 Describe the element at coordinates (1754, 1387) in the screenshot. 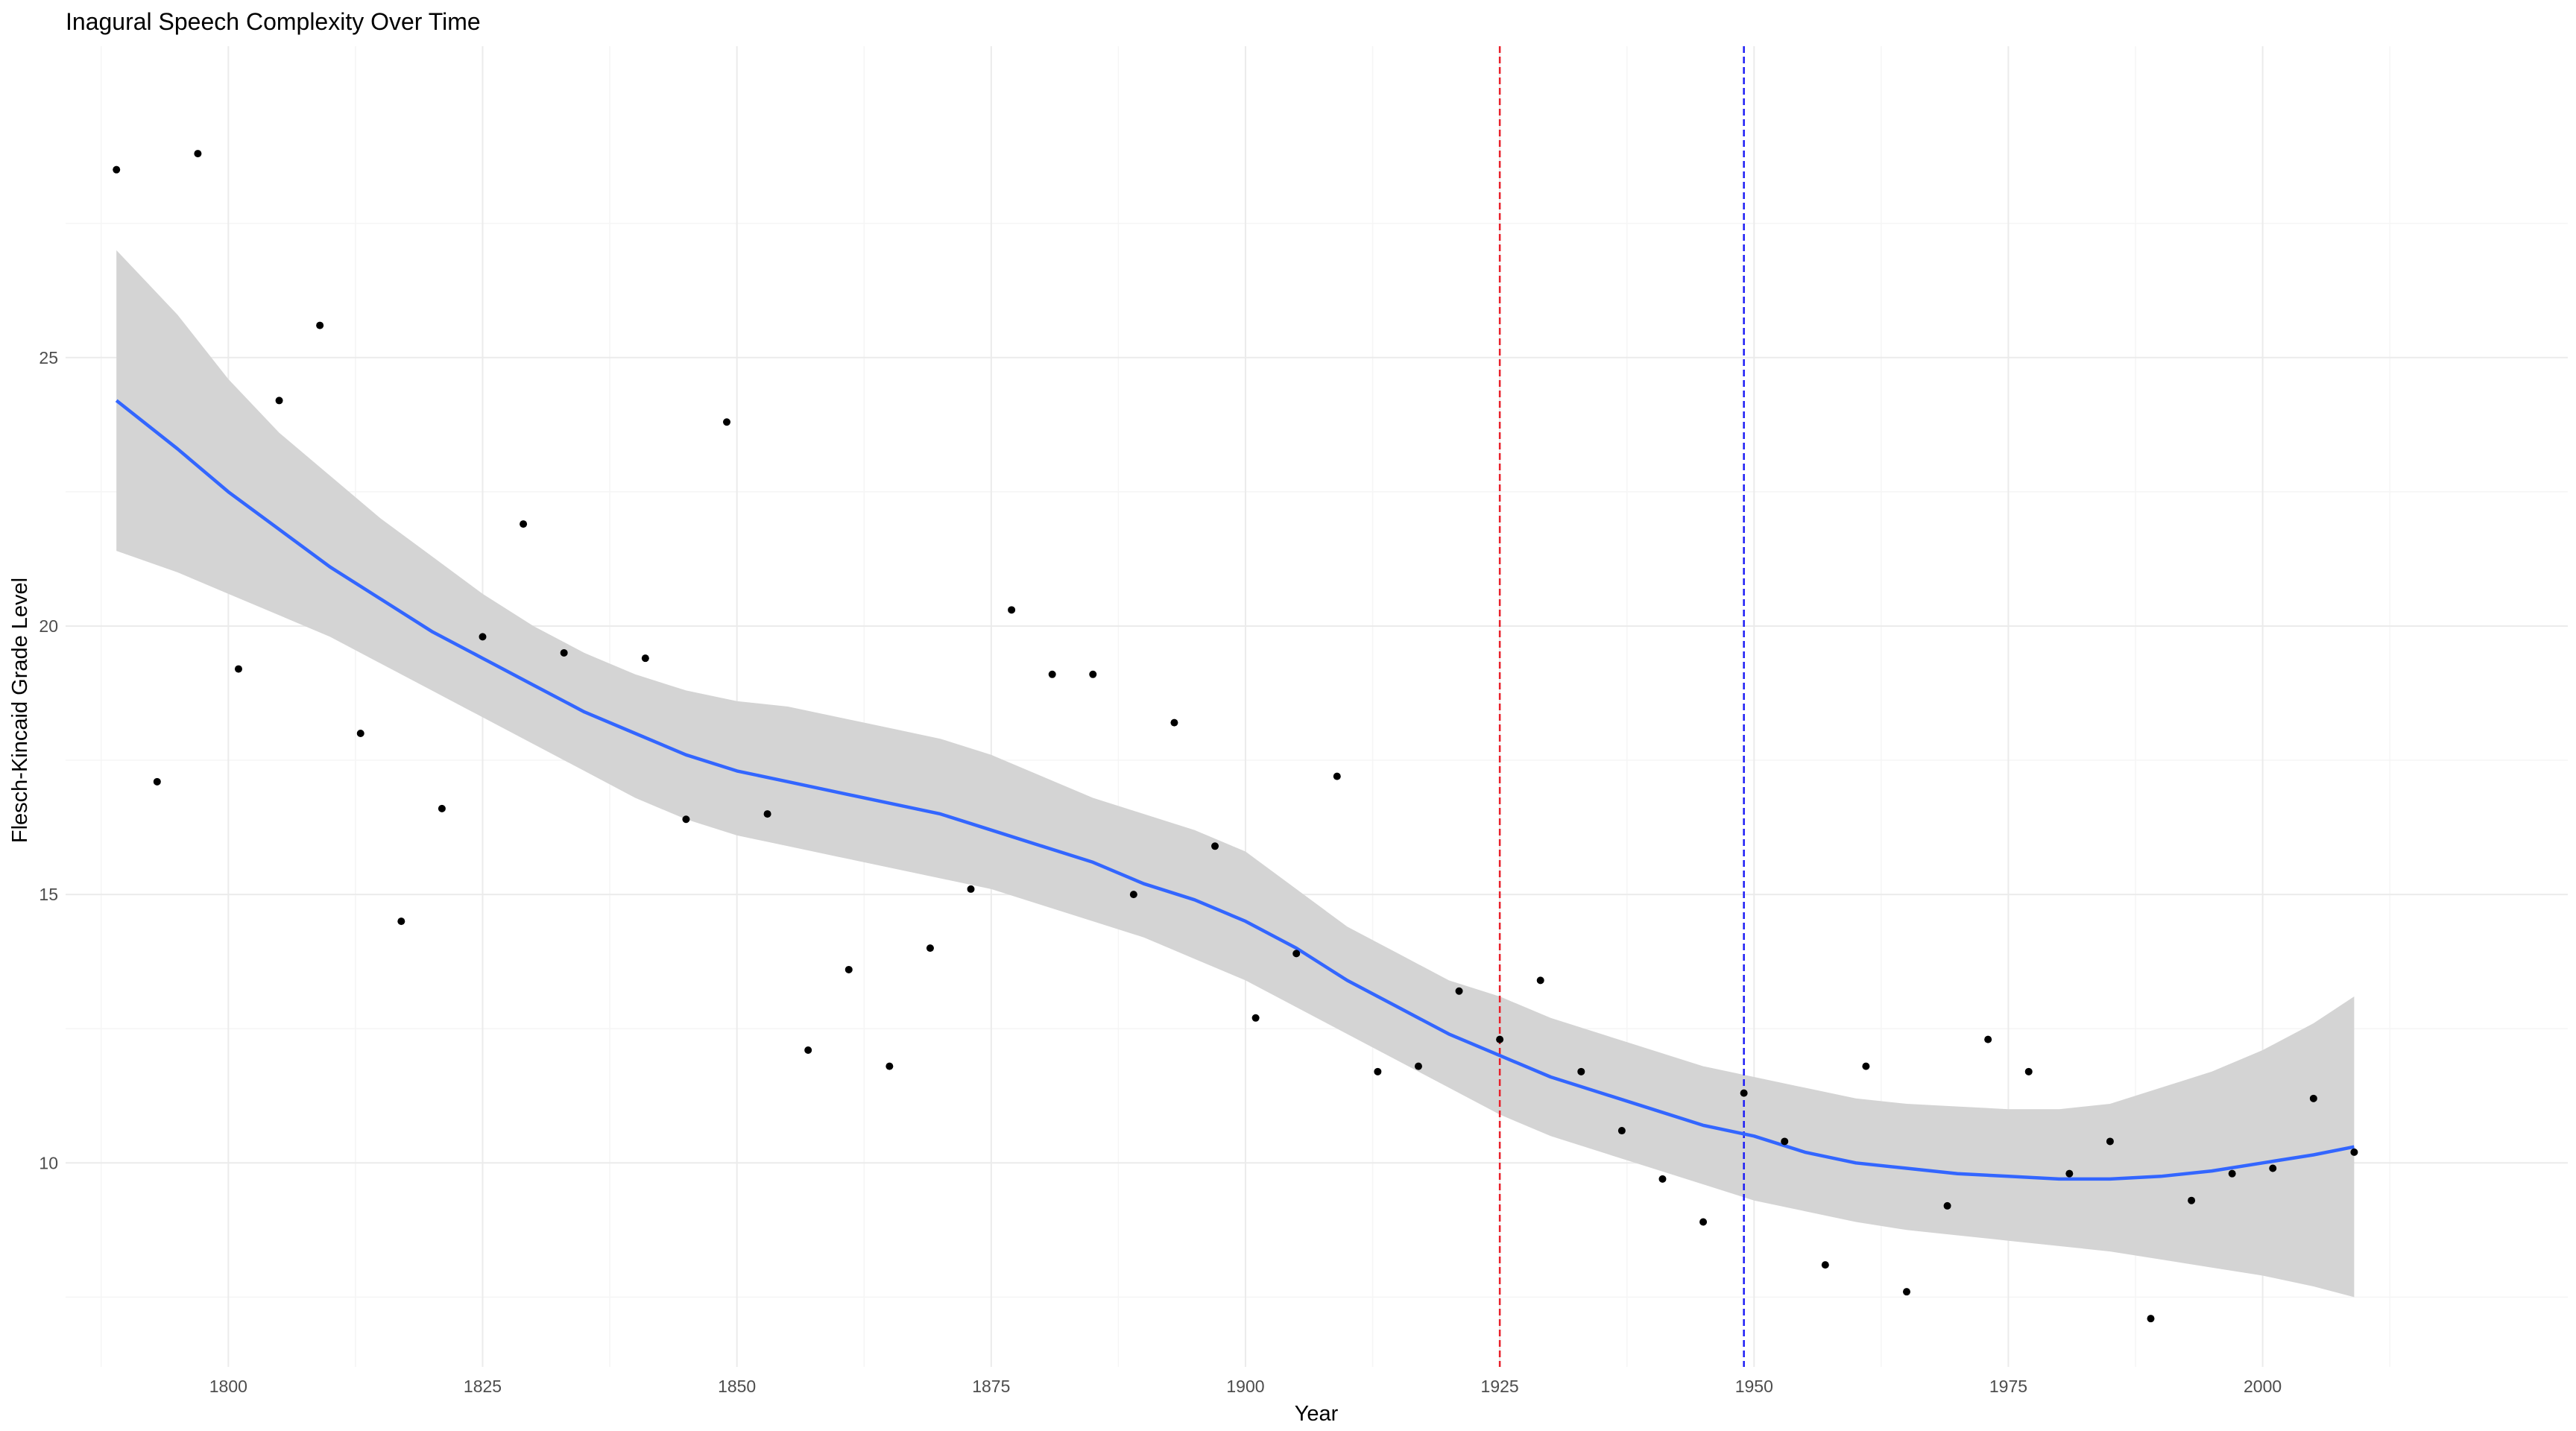

I see `x-tick-label: 1950` at that location.